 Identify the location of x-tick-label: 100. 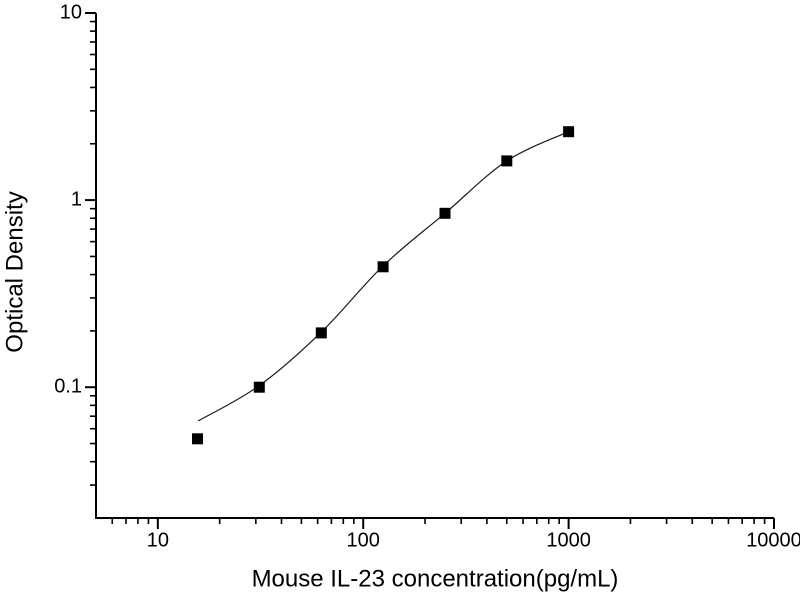
(363, 540).